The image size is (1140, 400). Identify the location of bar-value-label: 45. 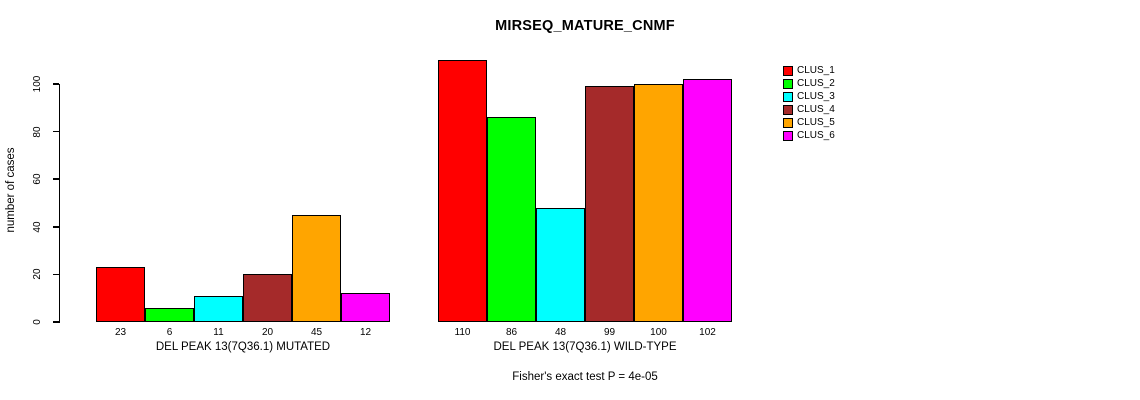
(316, 332).